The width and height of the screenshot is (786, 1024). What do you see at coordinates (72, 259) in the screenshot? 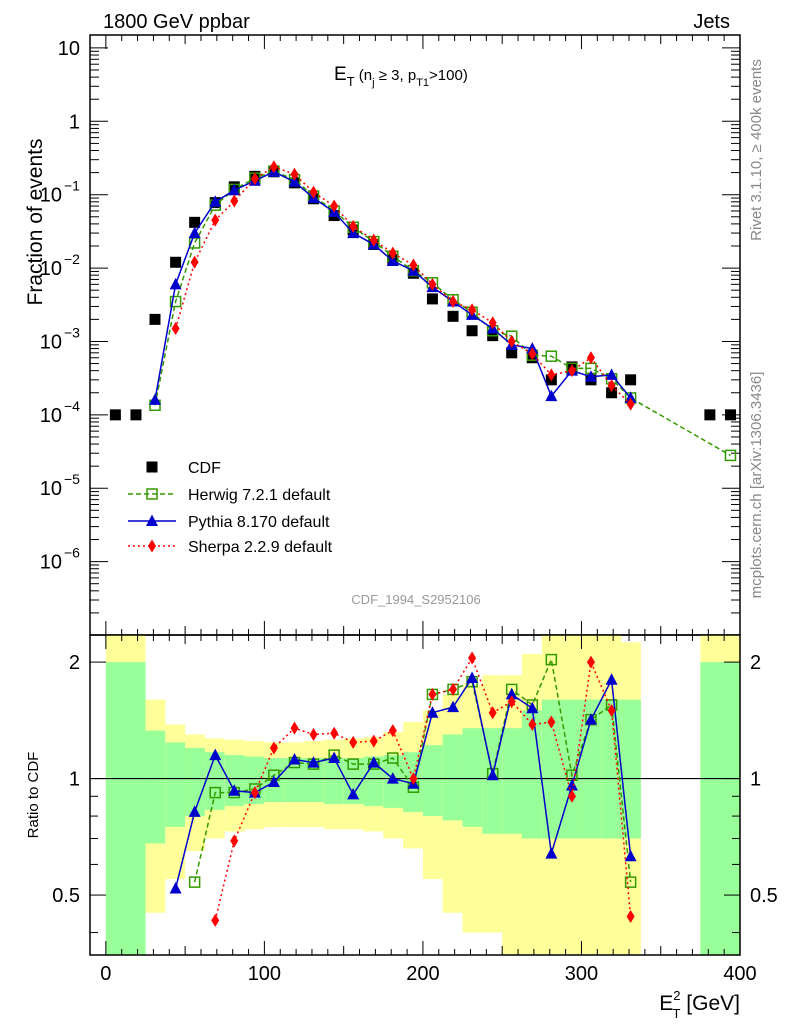
I see `y-tick-exponent: −2` at bounding box center [72, 259].